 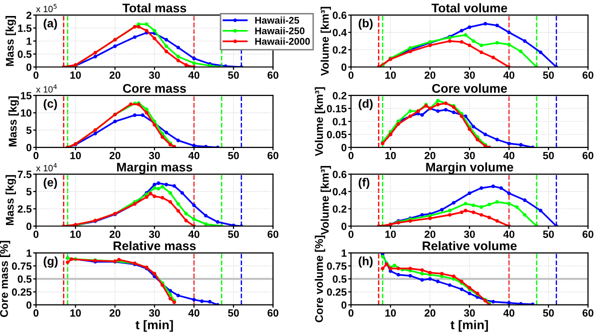 What do you see at coordinates (336, 108) in the screenshot?
I see `y-tick-label: 0.15` at bounding box center [336, 108].